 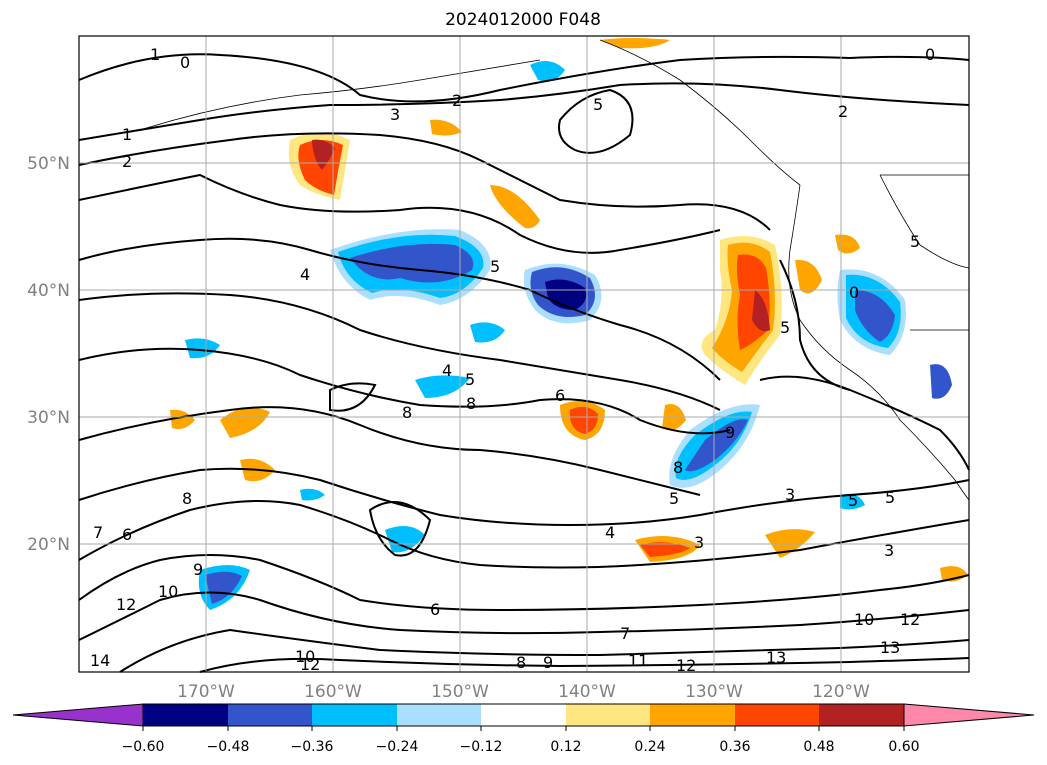 I want to click on colorbar-tick-label: −0.60, so click(x=143, y=747).